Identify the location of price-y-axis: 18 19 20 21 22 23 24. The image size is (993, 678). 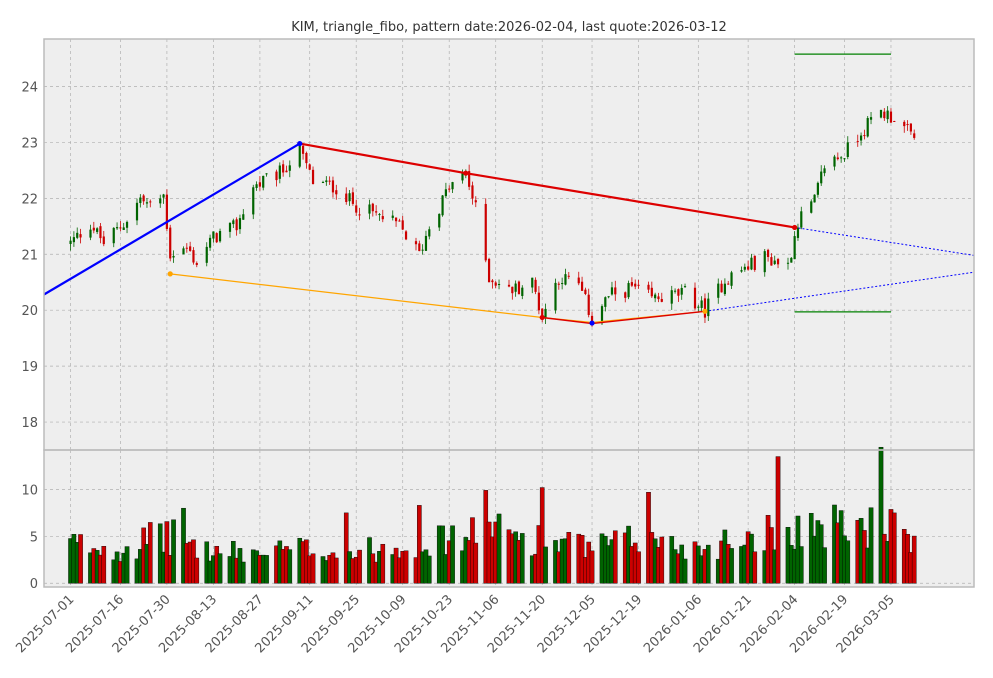
(29, 256).